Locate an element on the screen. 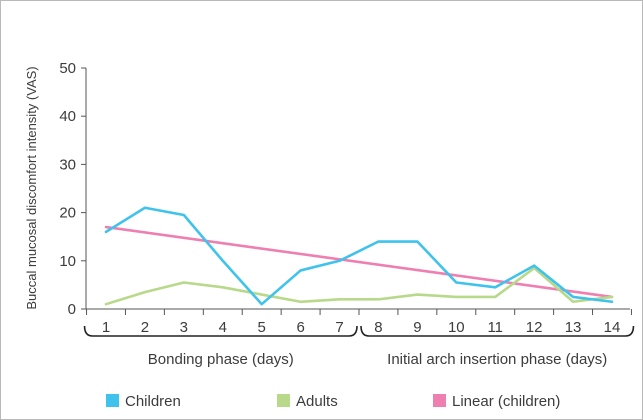  x-tick-label: 3 is located at coordinates (184, 327).